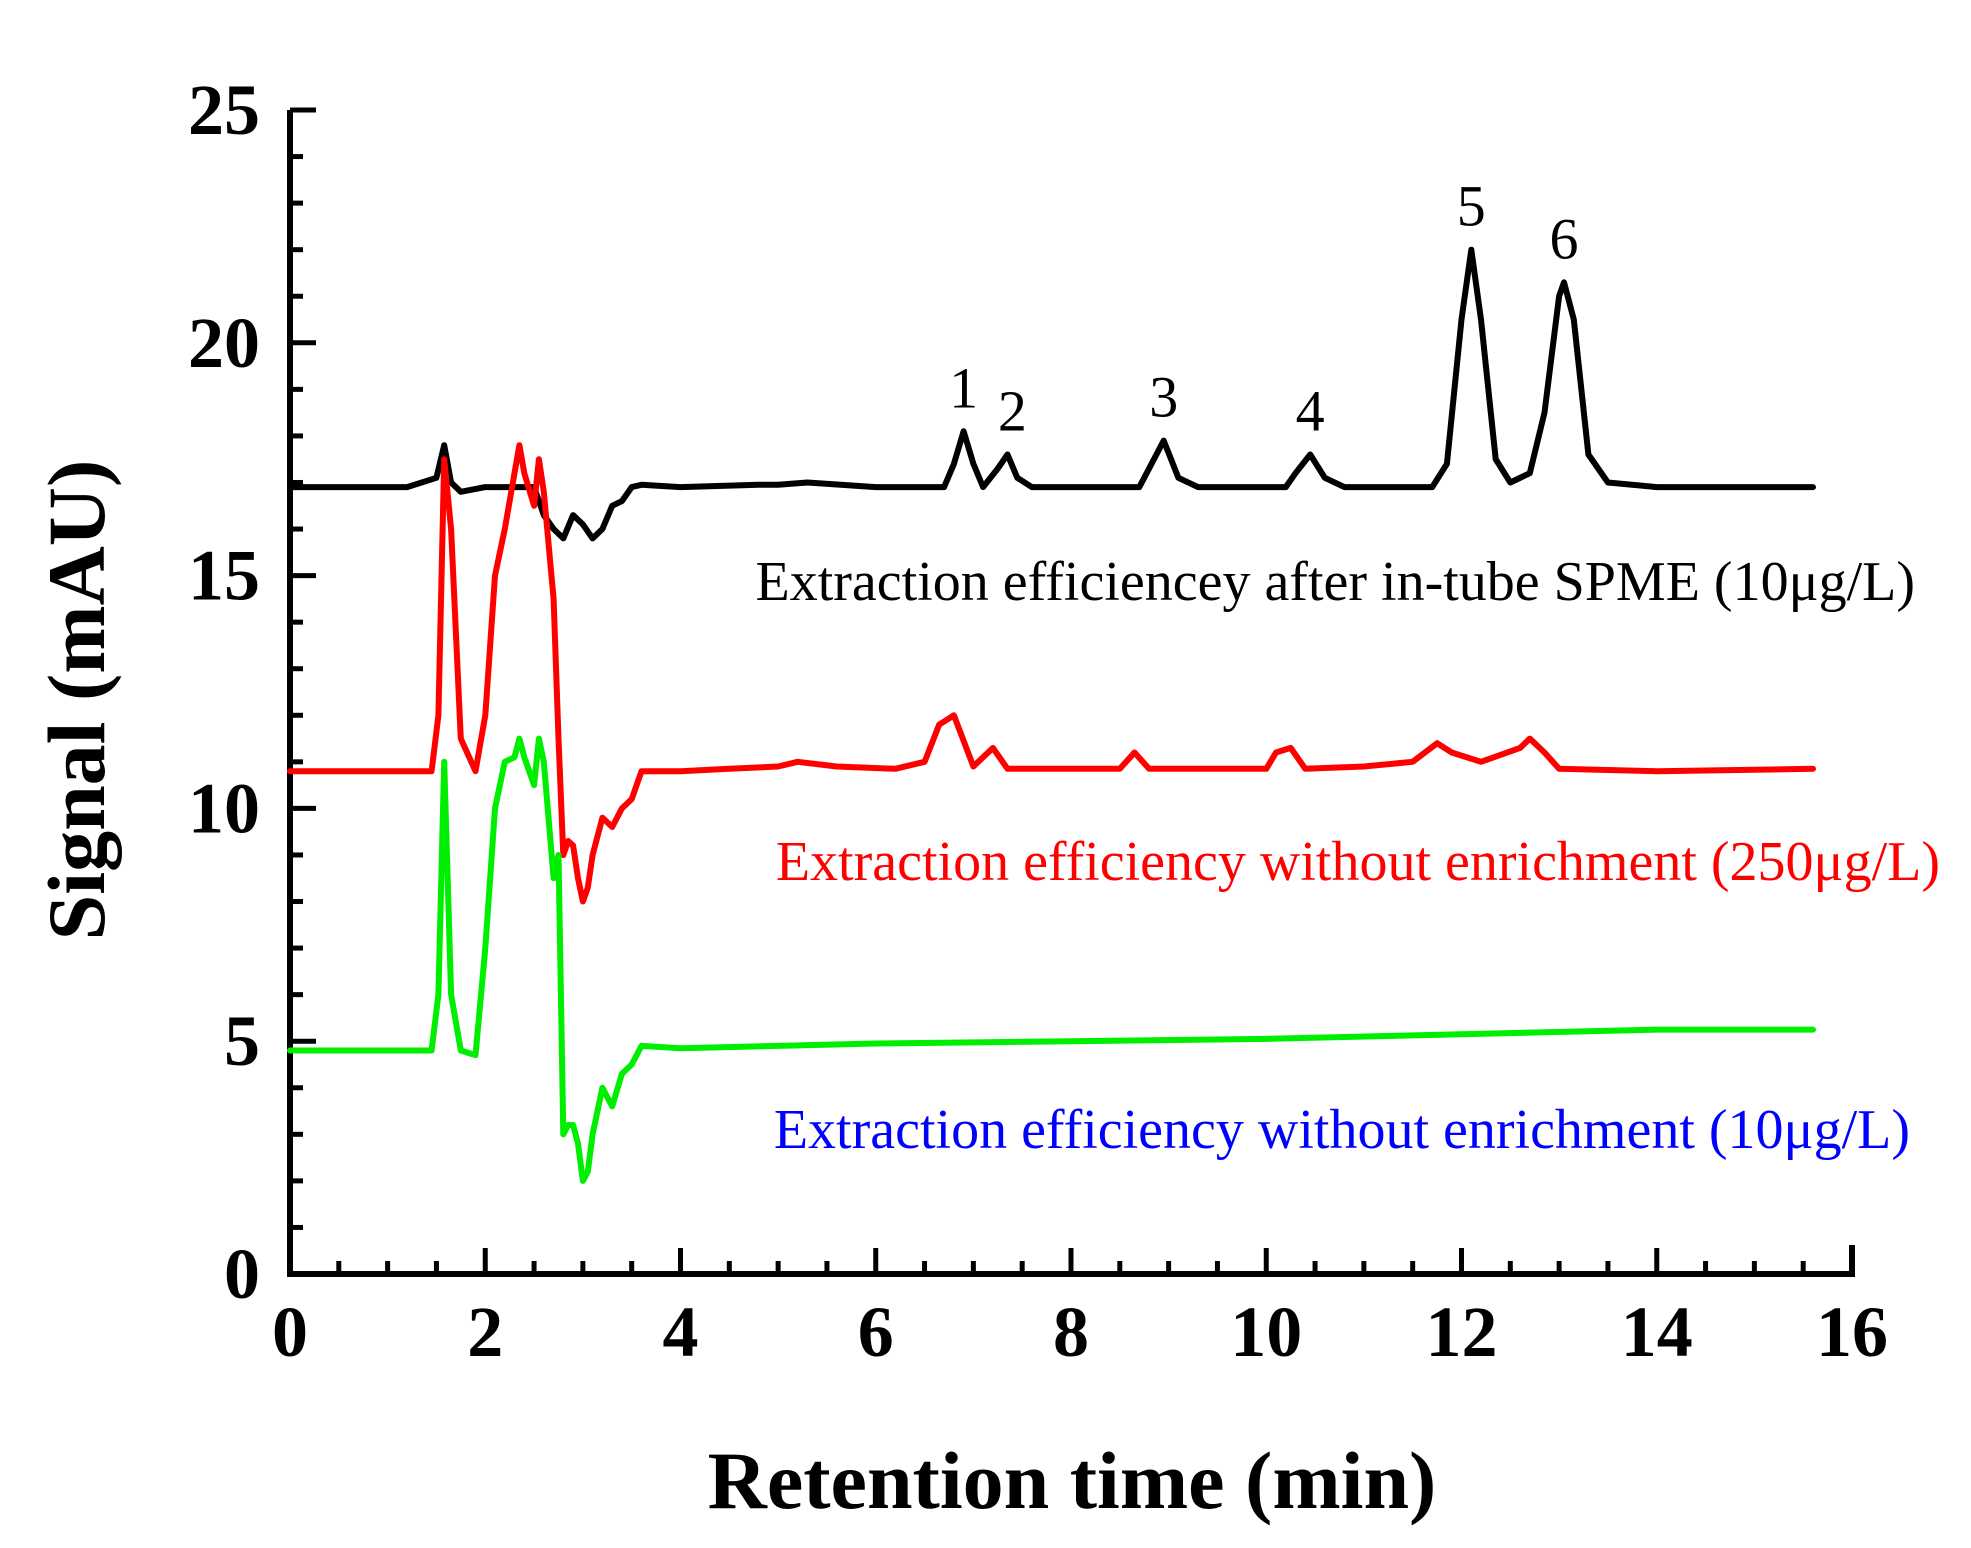  I want to click on x-tick-label: 6, so click(876, 1332).